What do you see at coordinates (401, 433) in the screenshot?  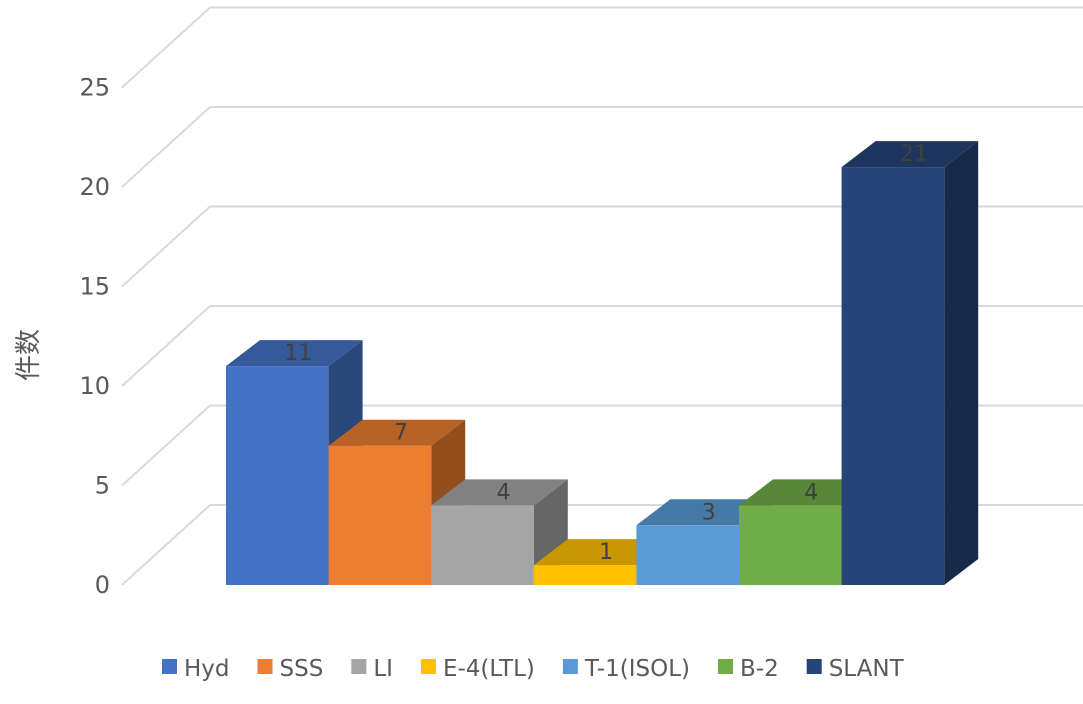 I see `data-label: 7` at bounding box center [401, 433].